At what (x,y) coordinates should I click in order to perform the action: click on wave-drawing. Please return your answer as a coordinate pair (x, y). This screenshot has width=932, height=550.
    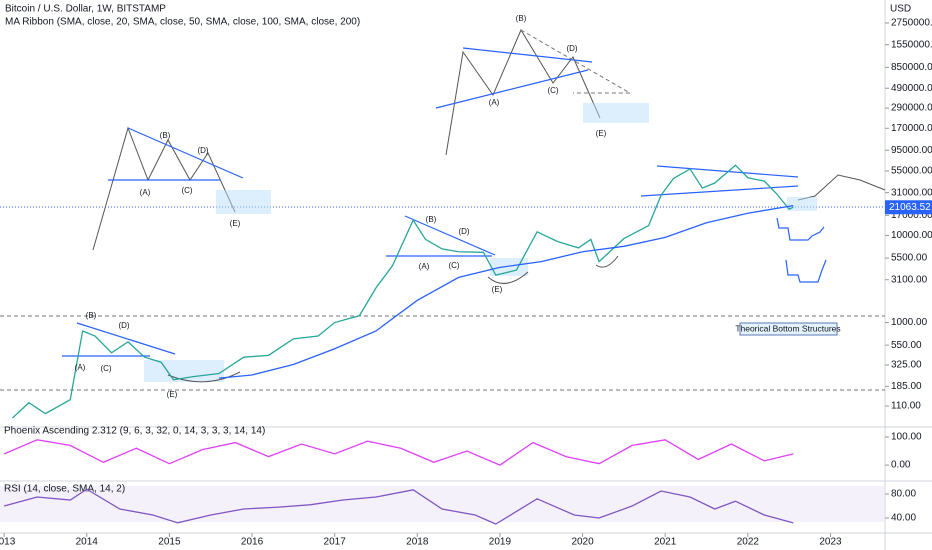
    Looking at the image, I should click on (164, 188).